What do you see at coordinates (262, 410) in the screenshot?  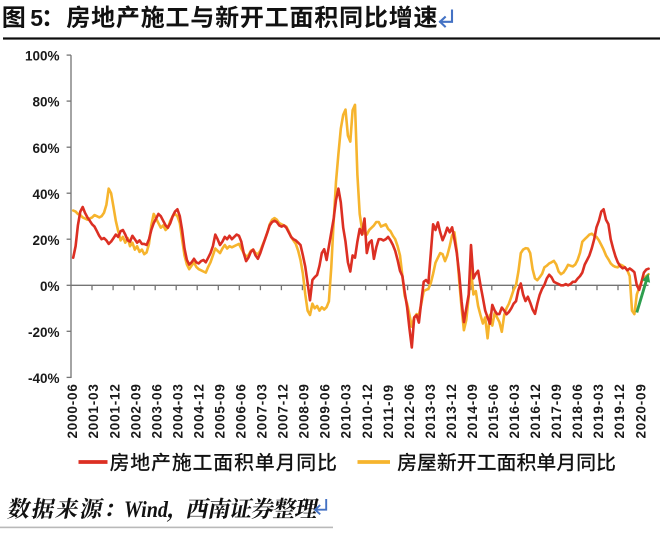 I see `svg-text: 2007-03` at bounding box center [262, 410].